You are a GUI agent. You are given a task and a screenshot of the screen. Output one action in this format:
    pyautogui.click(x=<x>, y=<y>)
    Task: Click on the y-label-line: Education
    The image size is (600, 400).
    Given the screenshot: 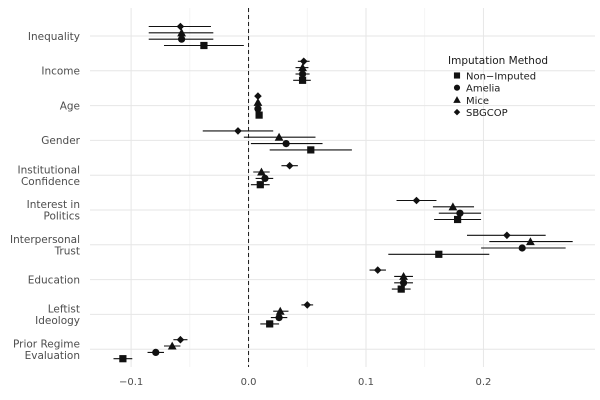 What is the action you would take?
    pyautogui.click(x=54, y=280)
    